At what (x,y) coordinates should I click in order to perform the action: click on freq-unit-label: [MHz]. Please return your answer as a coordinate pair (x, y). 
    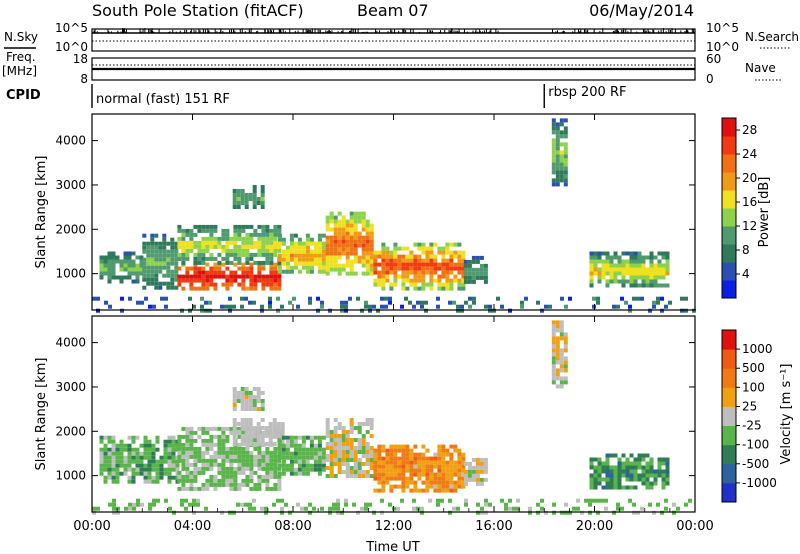
    Looking at the image, I should click on (19, 71).